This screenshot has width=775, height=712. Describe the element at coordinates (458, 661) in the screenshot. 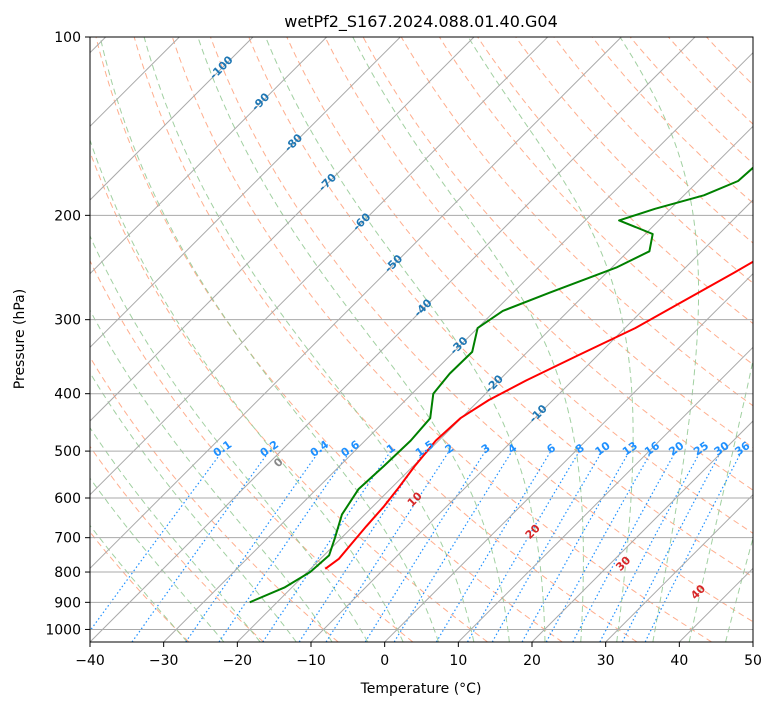

I see `x-tick-label: 10` at that location.